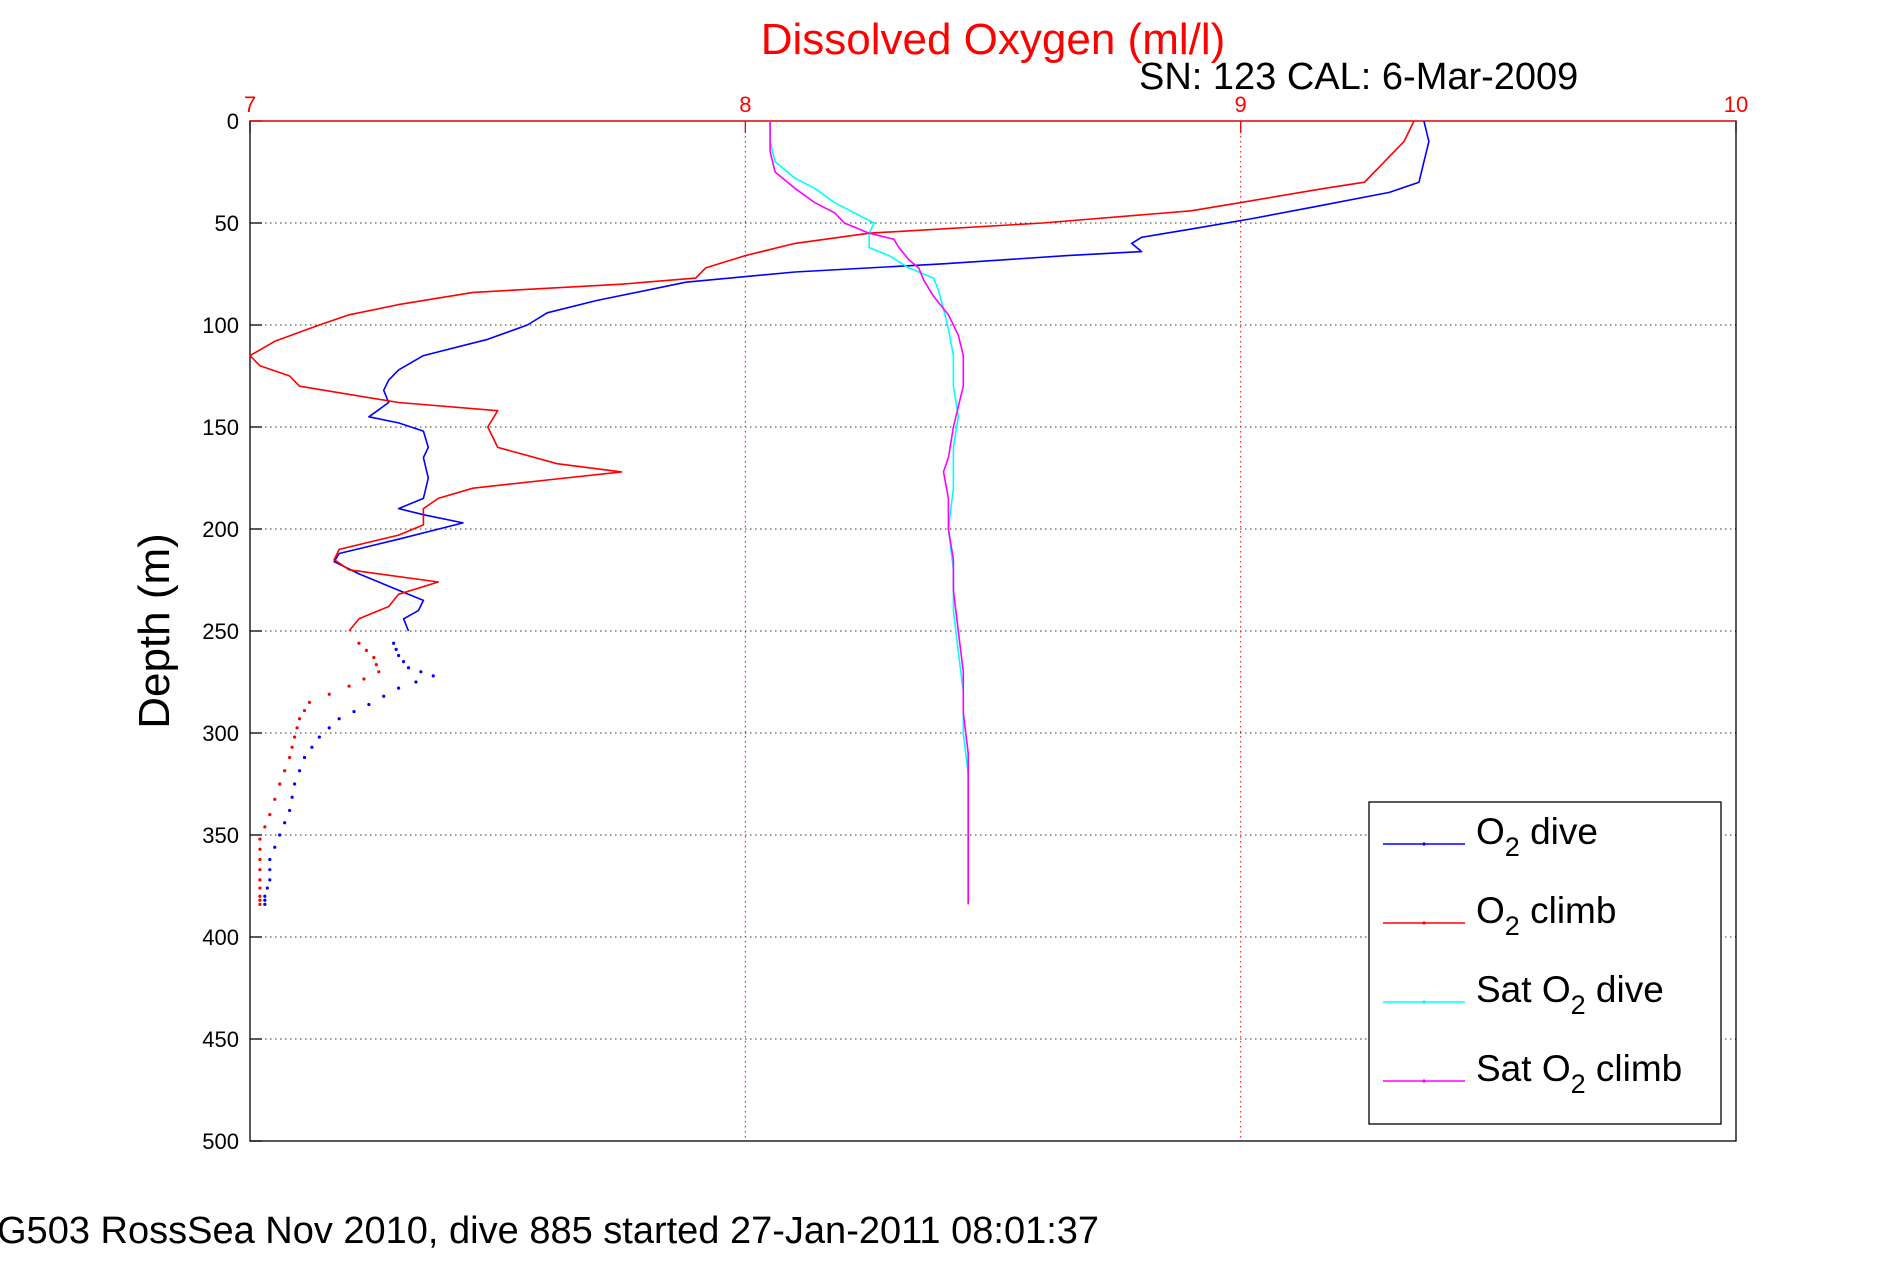 The width and height of the screenshot is (1891, 1262). I want to click on y-tick-label: 250, so click(220, 631).